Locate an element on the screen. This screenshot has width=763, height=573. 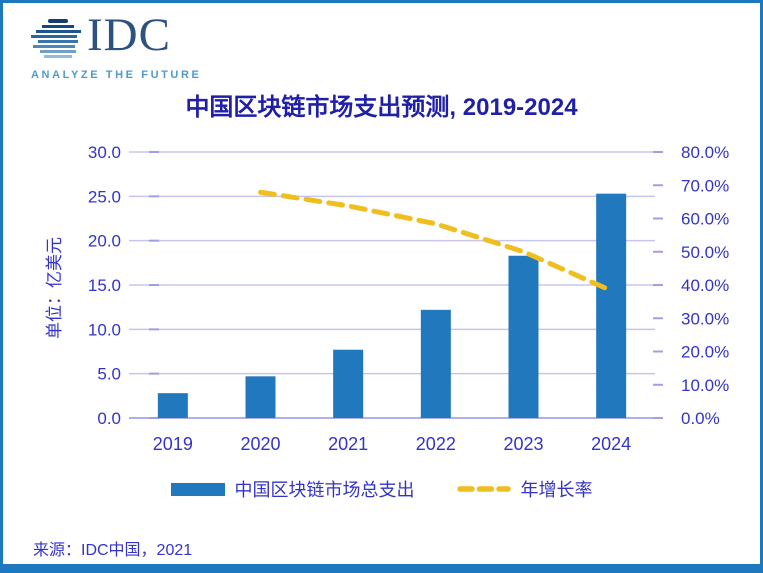
left-axis-title: 单位：亿美元 is located at coordinates (54, 288).